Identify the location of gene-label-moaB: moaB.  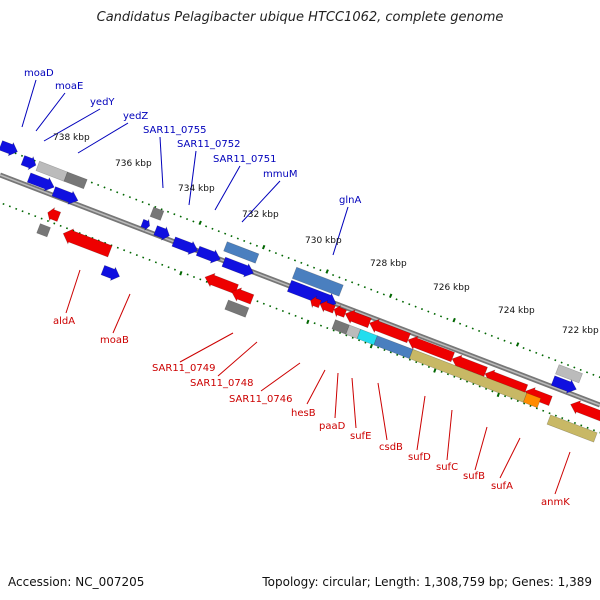
(114, 340).